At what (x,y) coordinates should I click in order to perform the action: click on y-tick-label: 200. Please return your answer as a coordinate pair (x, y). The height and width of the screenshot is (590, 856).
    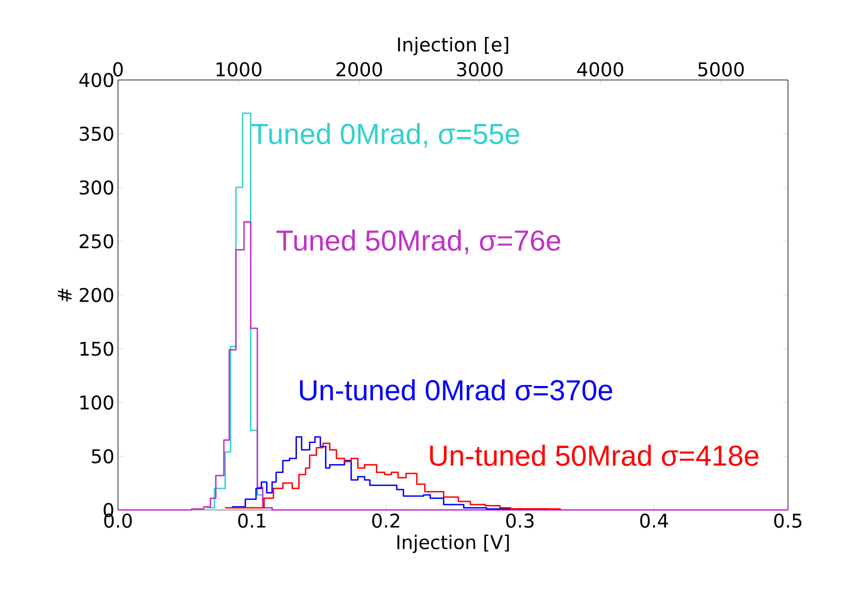
    Looking at the image, I should click on (97, 295).